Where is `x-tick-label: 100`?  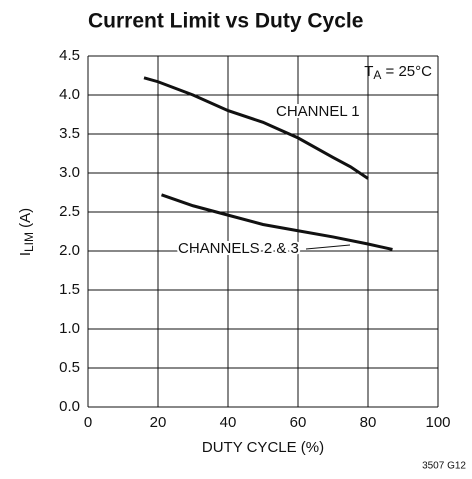
x-tick-label: 100 is located at coordinates (437, 422).